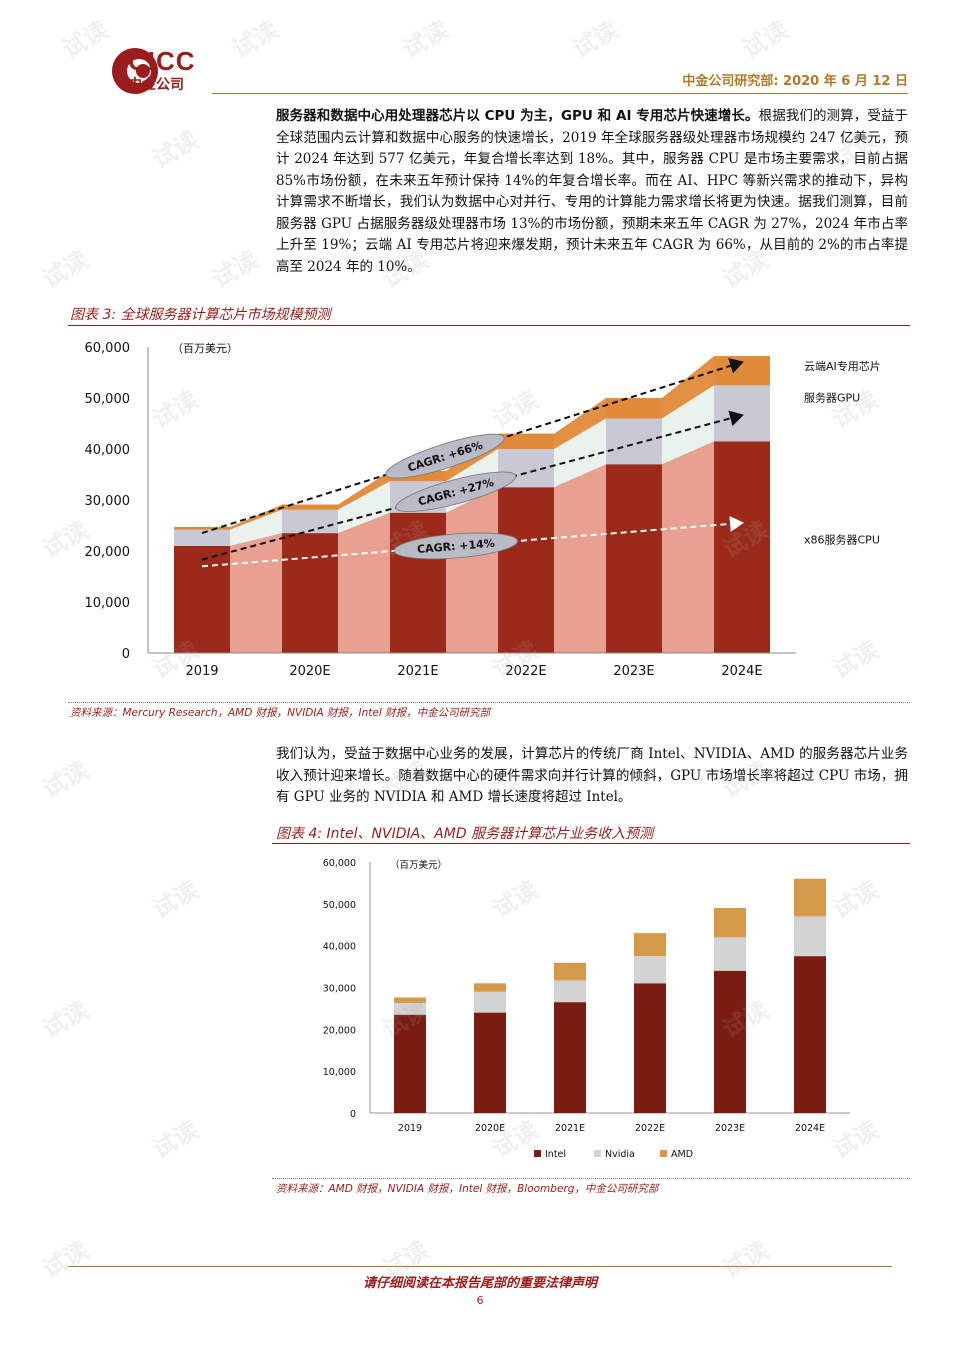  Describe the element at coordinates (490, 987) in the screenshot. I see `bar-AMD-2020E` at that location.